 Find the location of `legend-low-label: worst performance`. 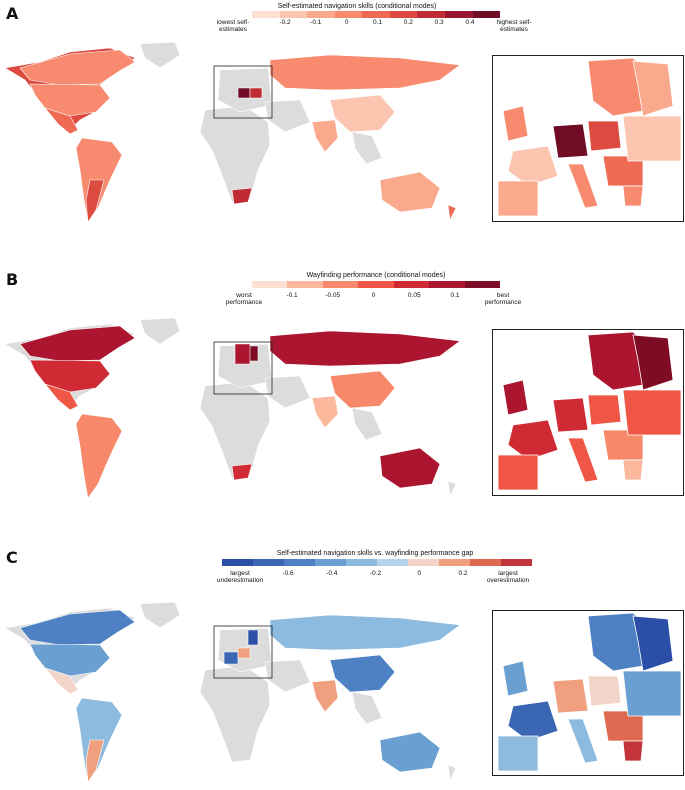

legend-low-label: worst performance is located at coordinates (244, 299).